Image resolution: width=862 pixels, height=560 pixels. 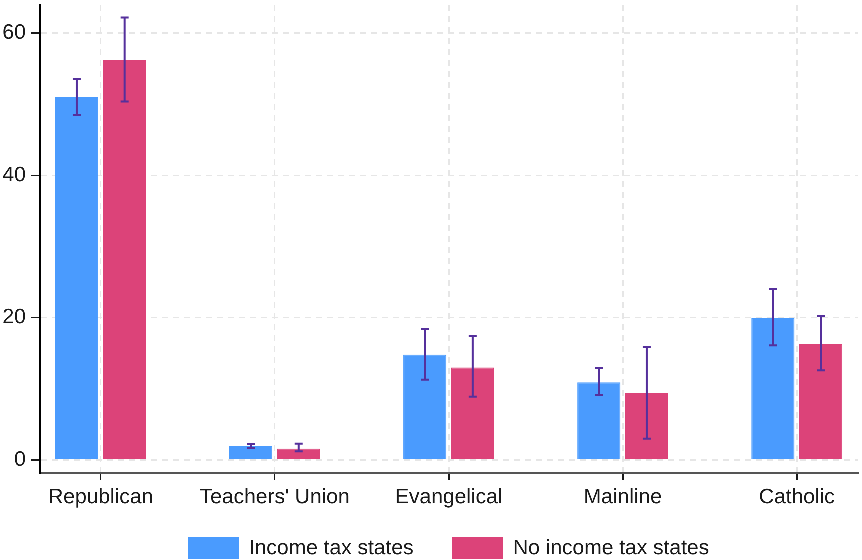 I want to click on x-tick-label: Evangelical, so click(x=449, y=496).